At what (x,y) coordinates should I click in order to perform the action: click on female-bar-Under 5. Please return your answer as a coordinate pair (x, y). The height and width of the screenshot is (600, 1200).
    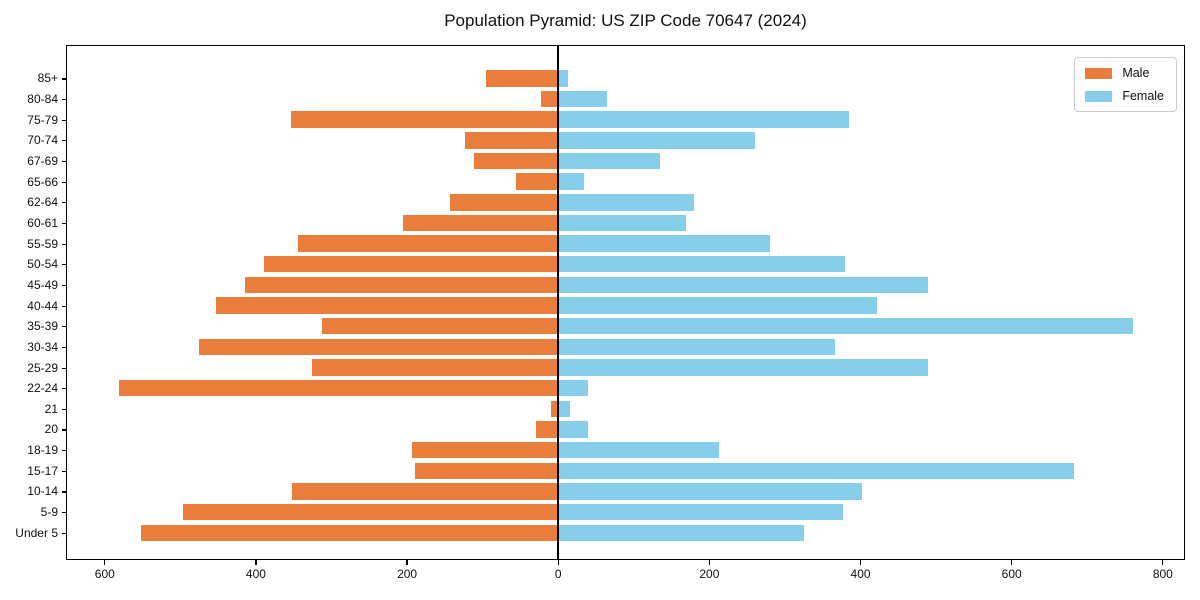
    Looking at the image, I should click on (681, 533).